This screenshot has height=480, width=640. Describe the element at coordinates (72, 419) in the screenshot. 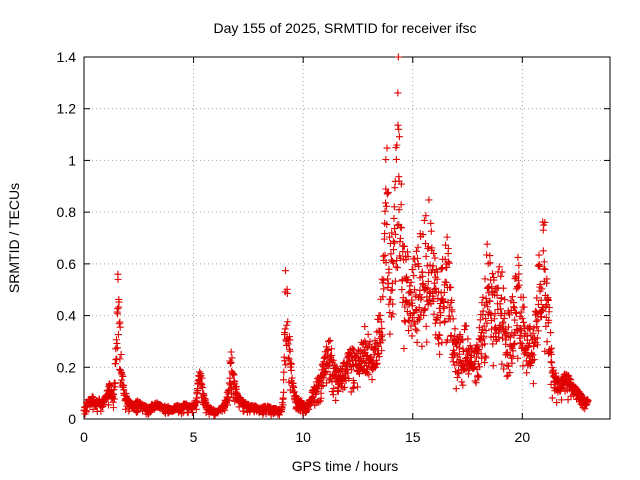

I see `y-tick-label: 0` at that location.